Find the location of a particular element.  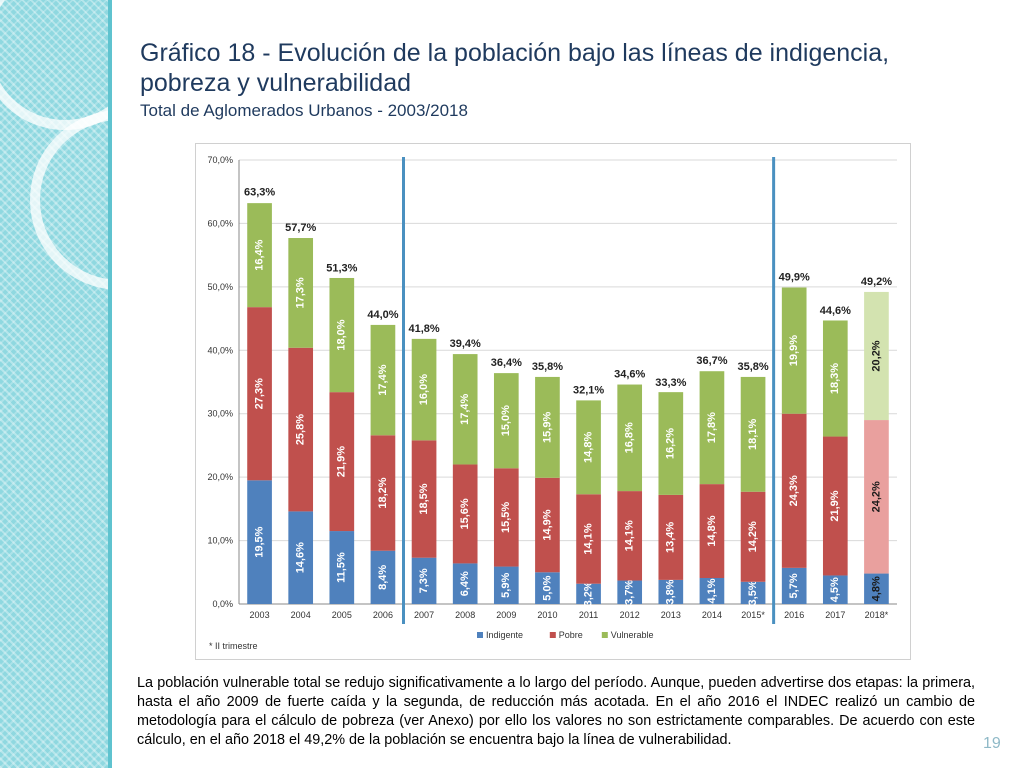

bar-value-label: 4,5% is located at coordinates (835, 589).